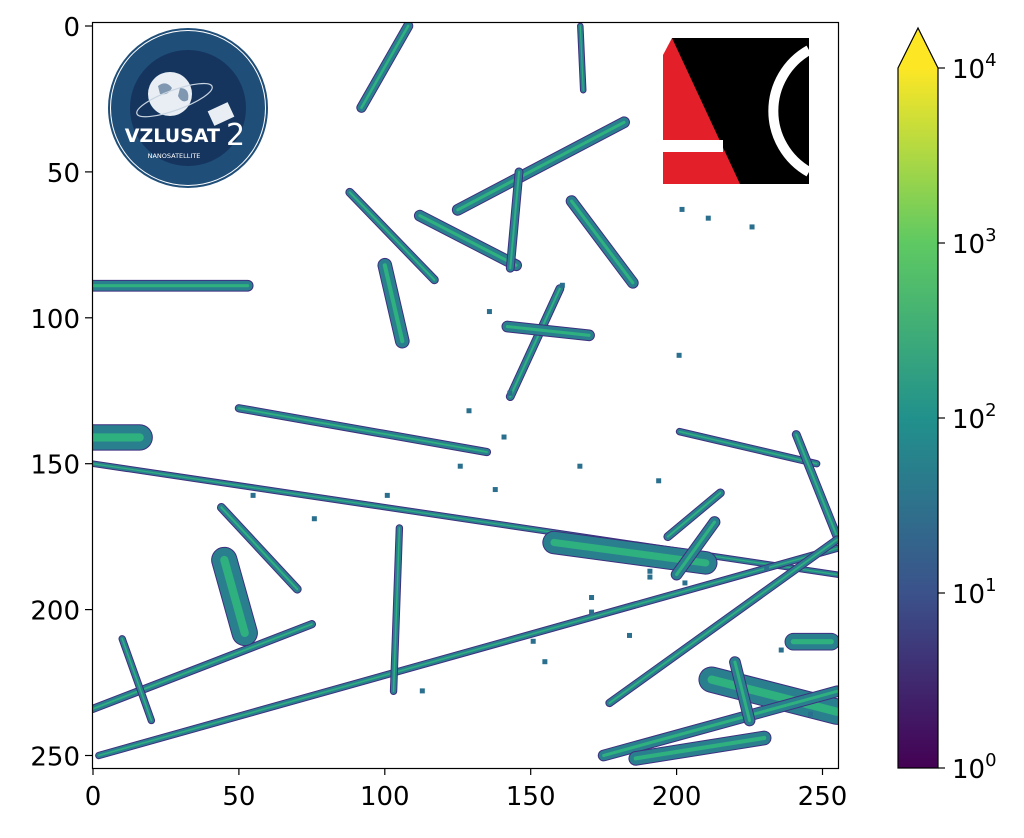 This screenshot has width=1024, height=838. What do you see at coordinates (235, 135) in the screenshot?
I see `vzlusat-logo-number: 2` at bounding box center [235, 135].